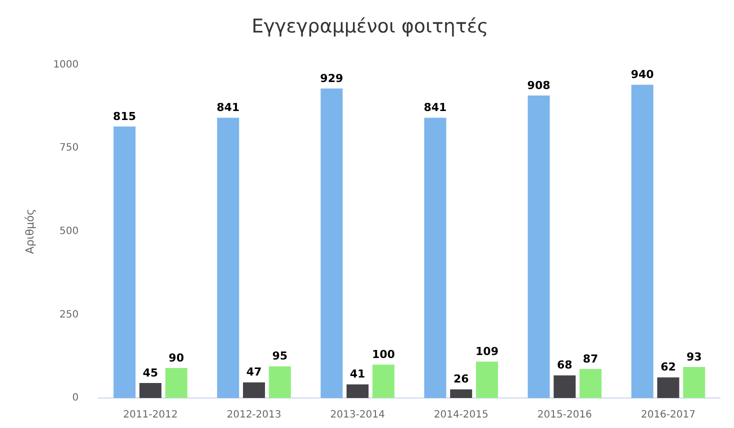 The image size is (734, 428). Describe the element at coordinates (69, 314) in the screenshot. I see `y-tick-label: 250` at that location.